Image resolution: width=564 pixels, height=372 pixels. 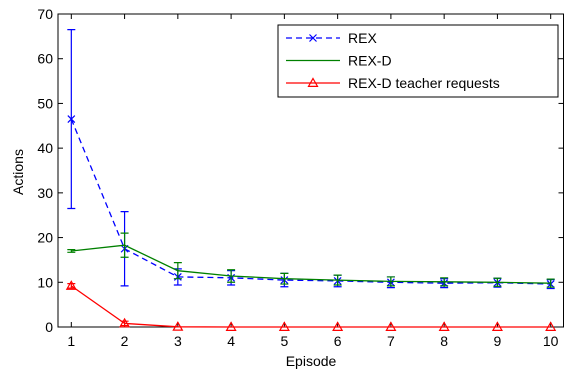 I want to click on y-tick-label: 30, so click(x=45, y=193).